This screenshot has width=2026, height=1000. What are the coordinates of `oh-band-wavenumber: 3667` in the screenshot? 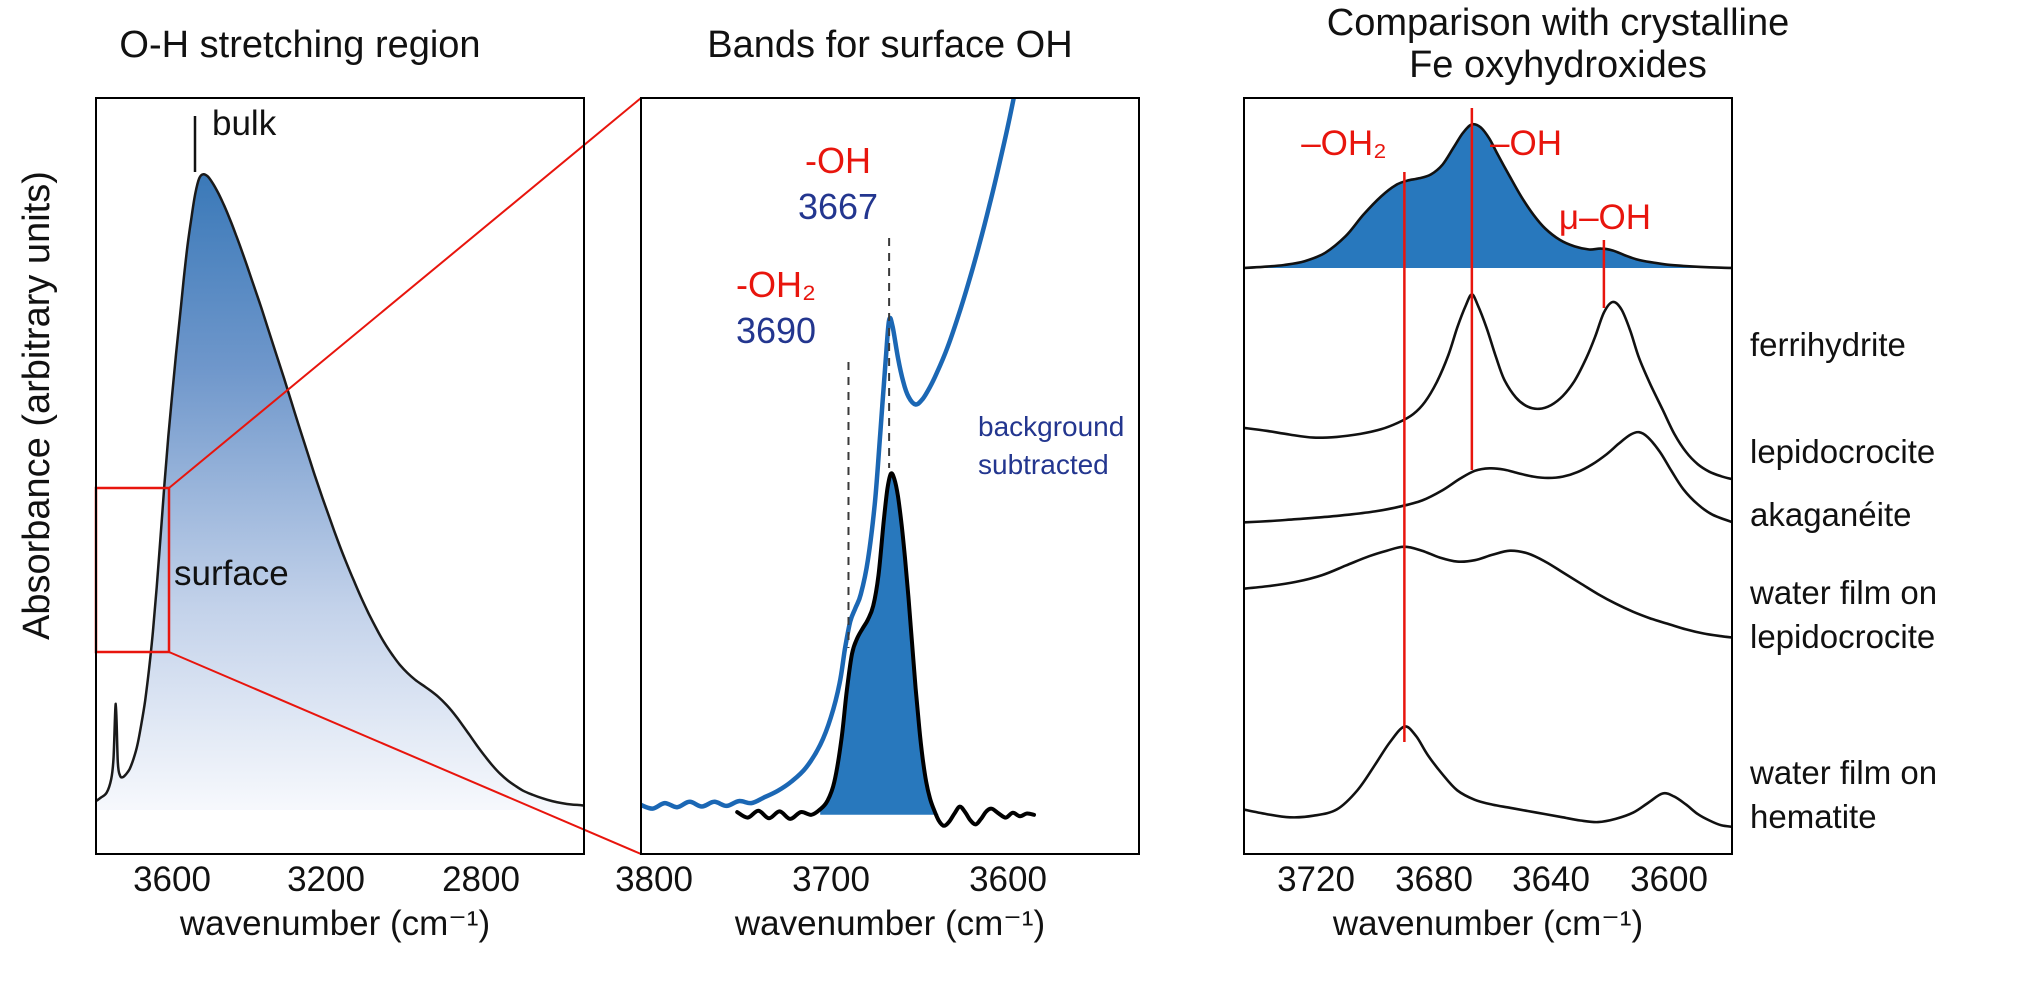 It's located at (838, 206).